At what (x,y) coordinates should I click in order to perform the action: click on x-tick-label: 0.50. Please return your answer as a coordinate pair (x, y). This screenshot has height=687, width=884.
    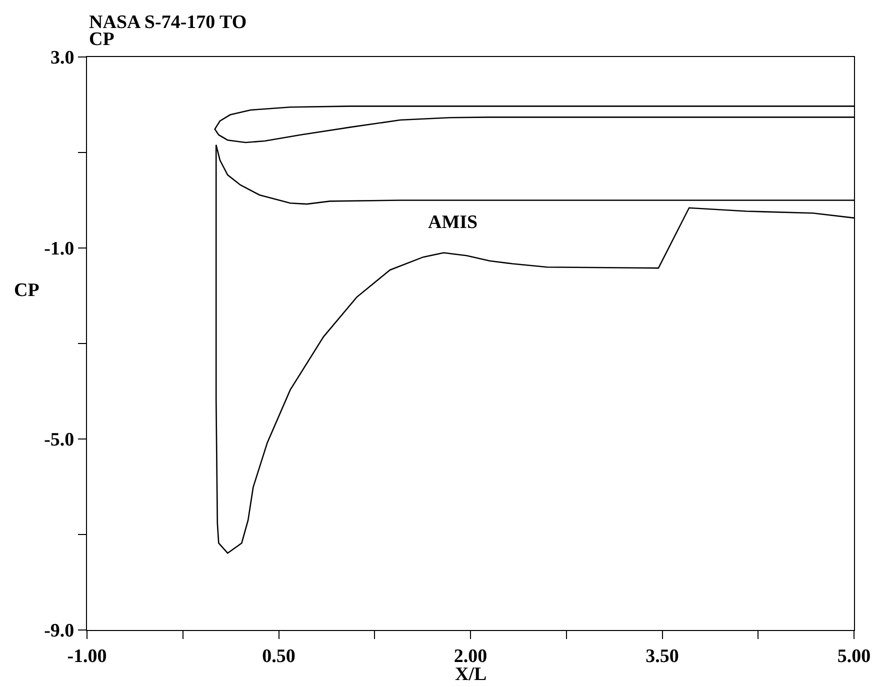
    Looking at the image, I should click on (279, 656).